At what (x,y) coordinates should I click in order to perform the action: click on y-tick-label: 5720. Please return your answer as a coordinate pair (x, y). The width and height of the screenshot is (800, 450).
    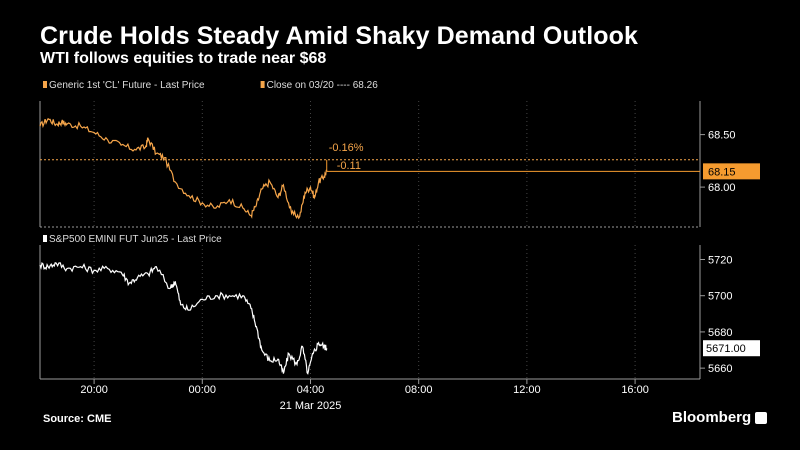
    Looking at the image, I should click on (720, 260).